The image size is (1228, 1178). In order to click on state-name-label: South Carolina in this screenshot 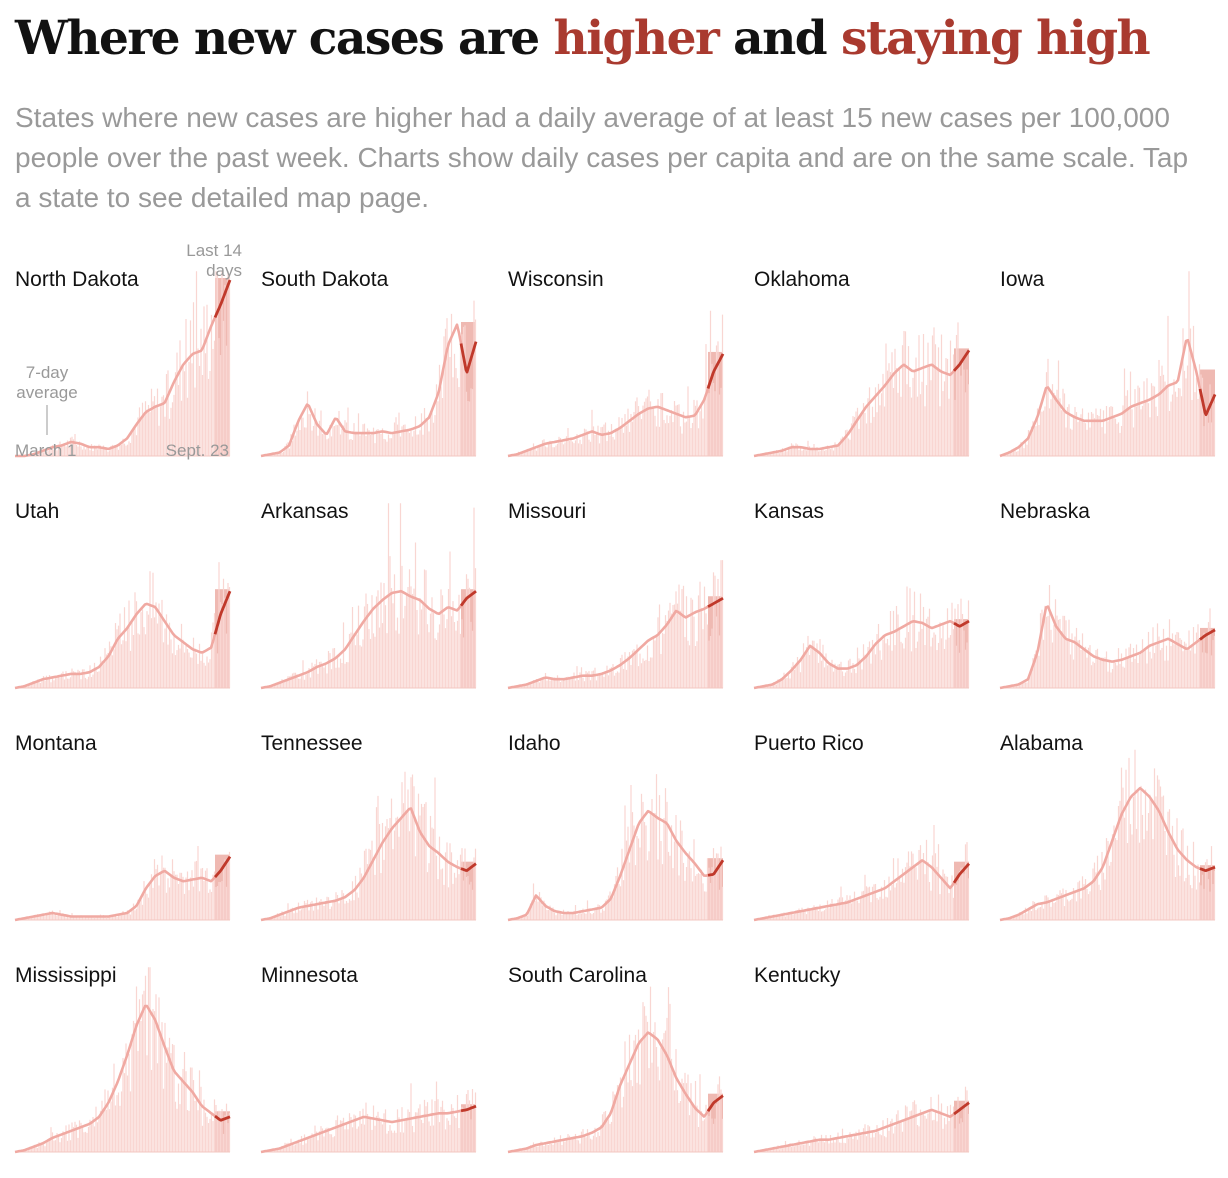, I will do `click(577, 975)`.